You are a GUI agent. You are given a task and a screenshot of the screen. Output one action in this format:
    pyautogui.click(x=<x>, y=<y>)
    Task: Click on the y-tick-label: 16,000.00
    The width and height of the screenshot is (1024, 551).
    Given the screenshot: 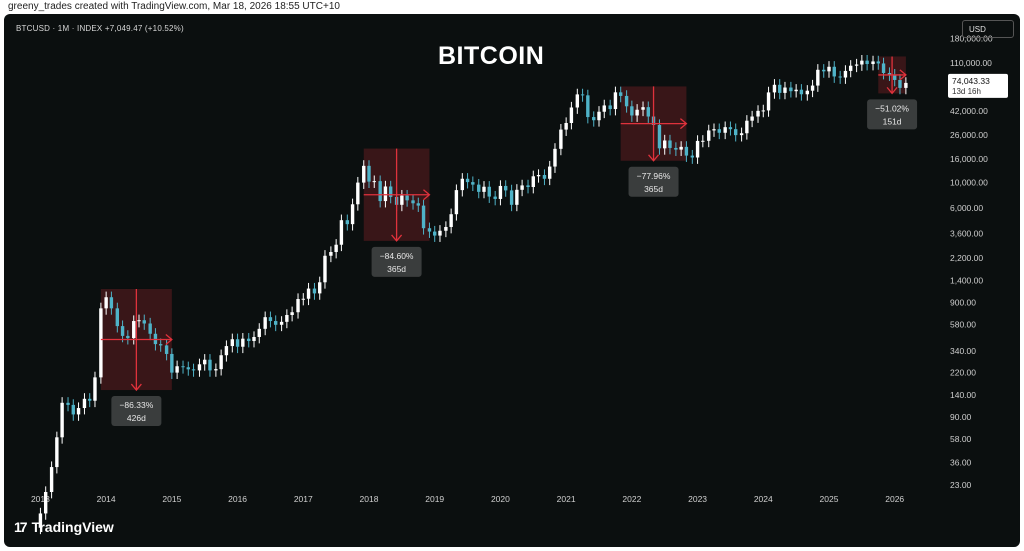 What is the action you would take?
    pyautogui.click(x=969, y=159)
    